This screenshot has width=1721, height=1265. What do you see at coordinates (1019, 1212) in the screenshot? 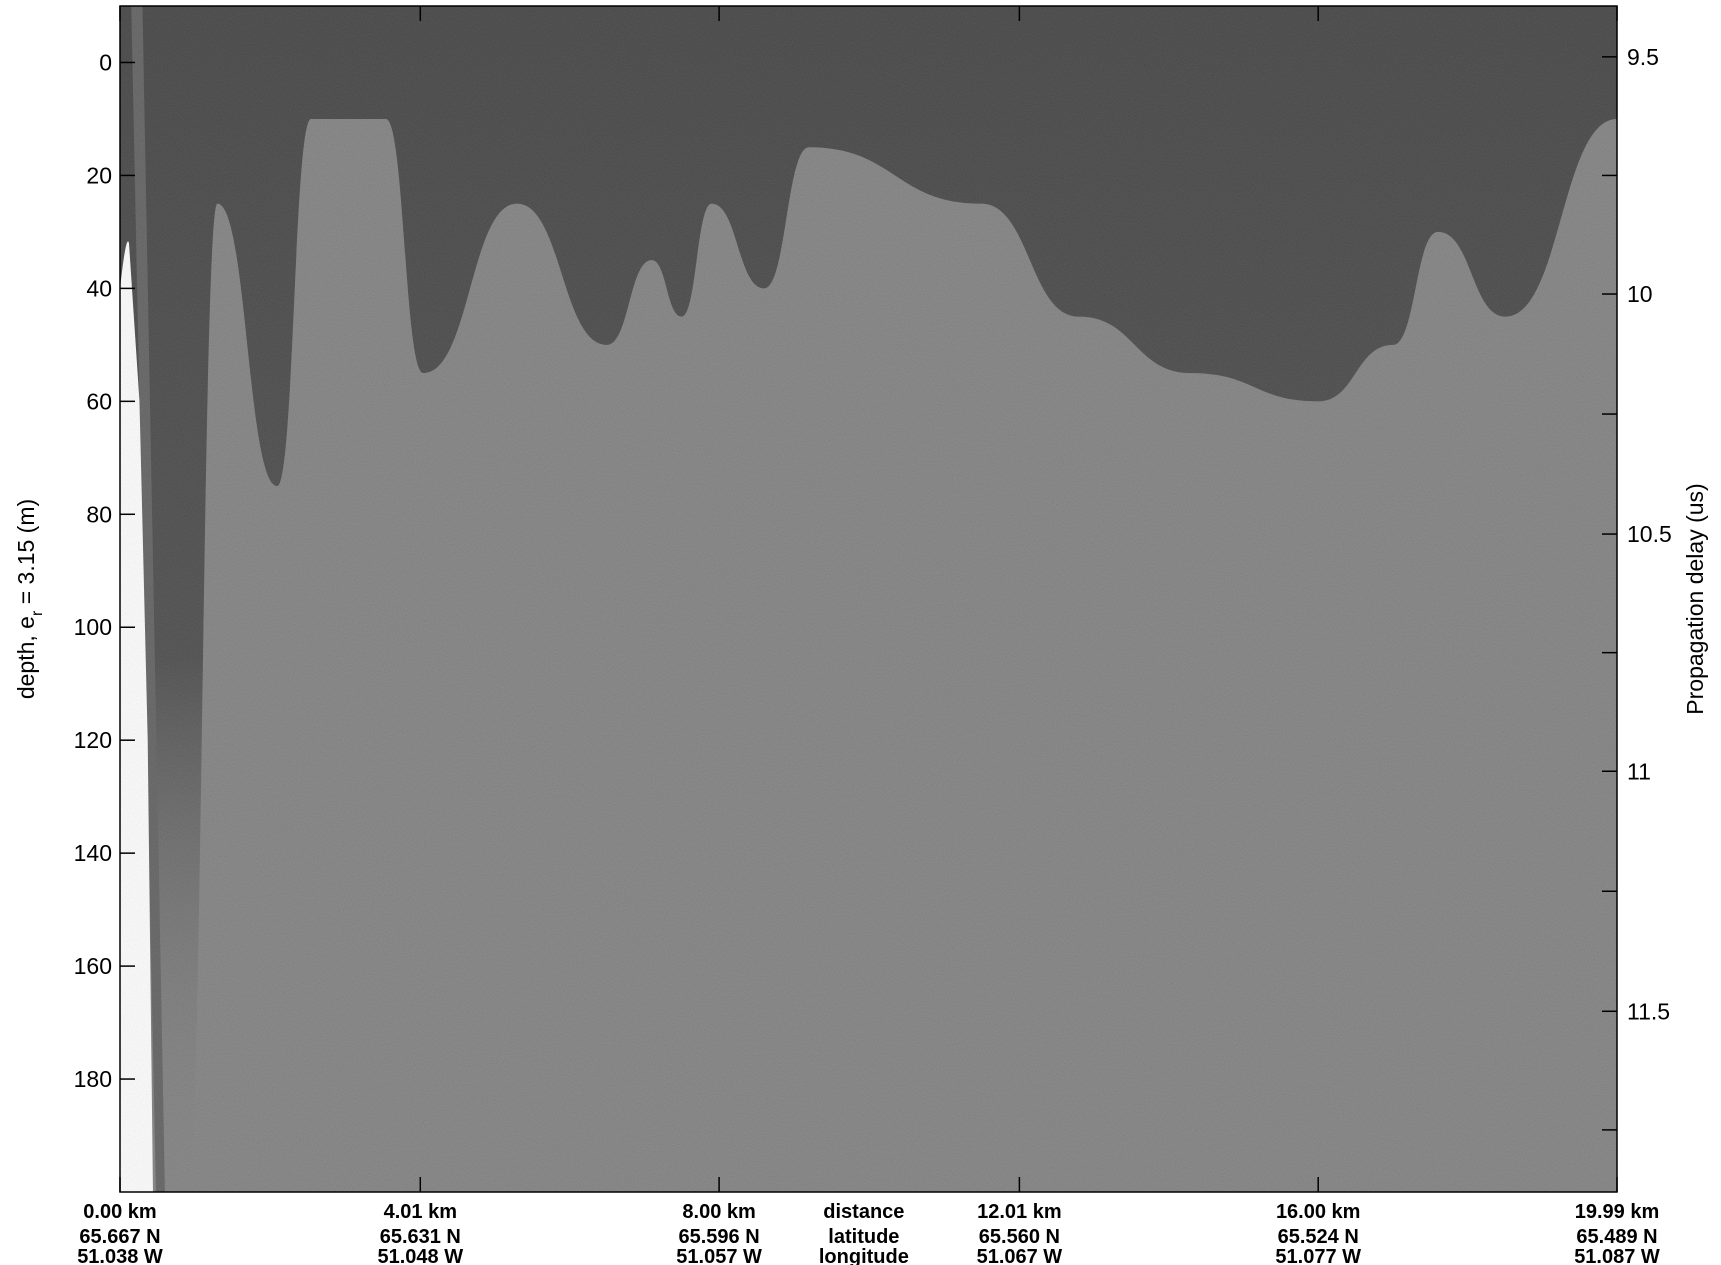
I see `x-tick-distance: 12.01 km` at bounding box center [1019, 1212].